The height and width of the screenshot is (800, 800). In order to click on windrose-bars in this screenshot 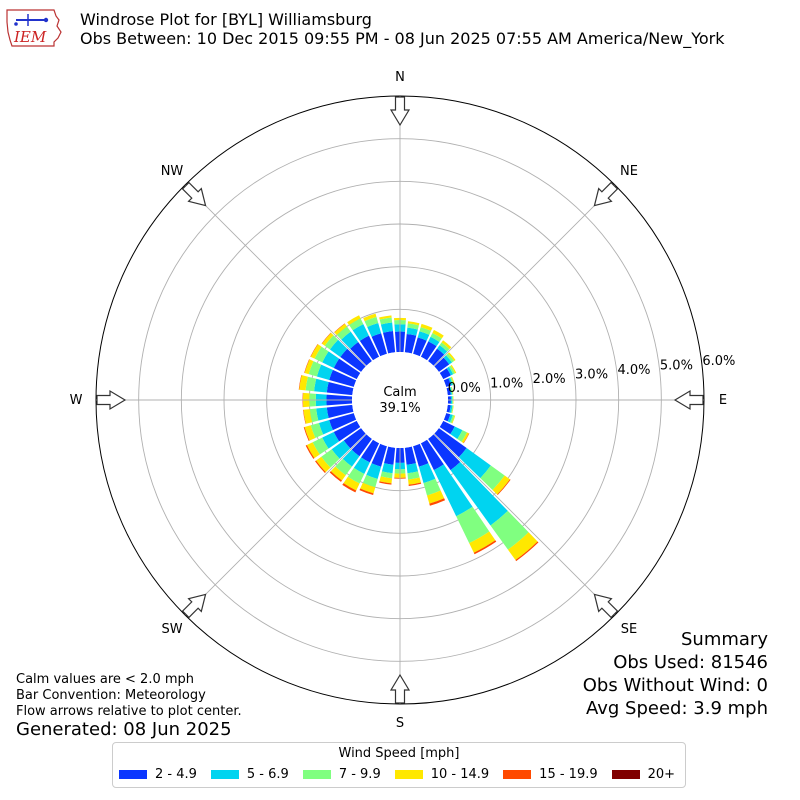, I will do `click(418, 437)`.